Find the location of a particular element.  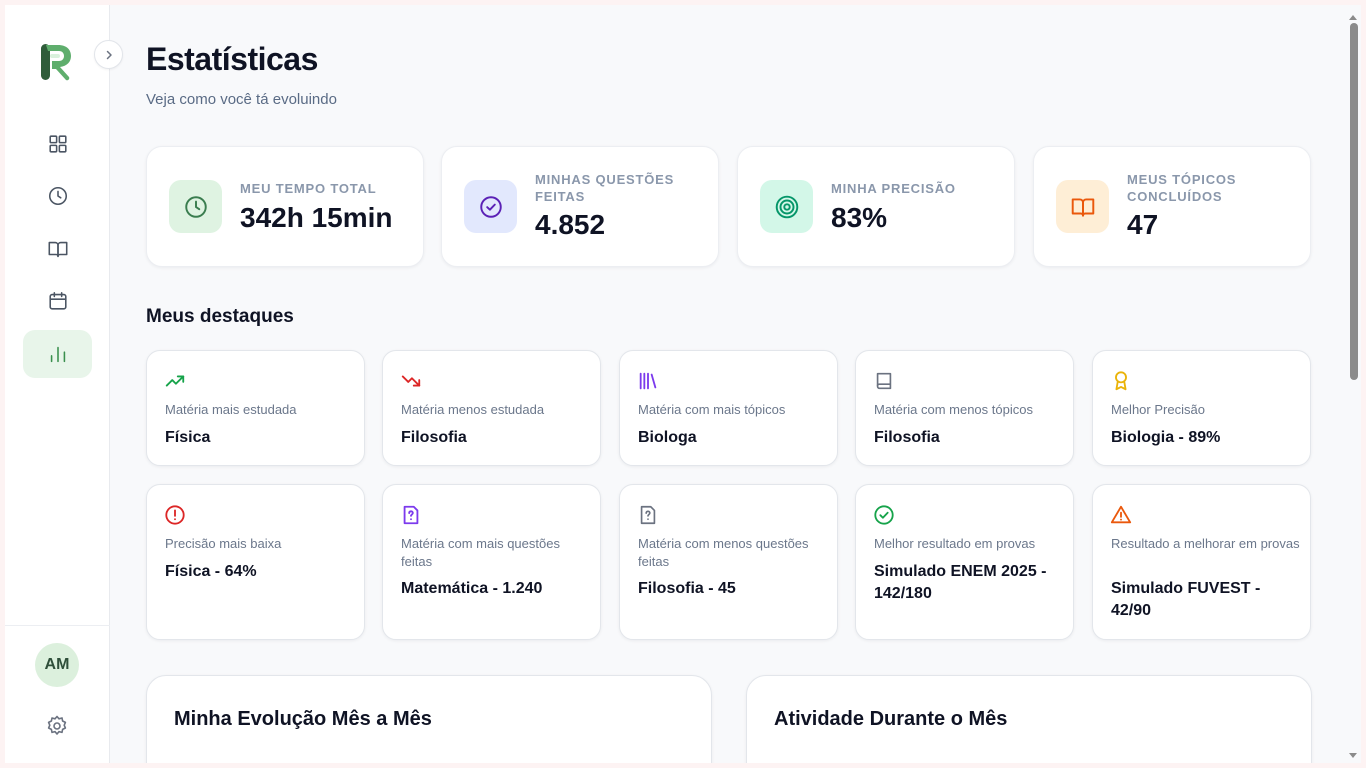

stat-value: 47 is located at coordinates (1143, 224).